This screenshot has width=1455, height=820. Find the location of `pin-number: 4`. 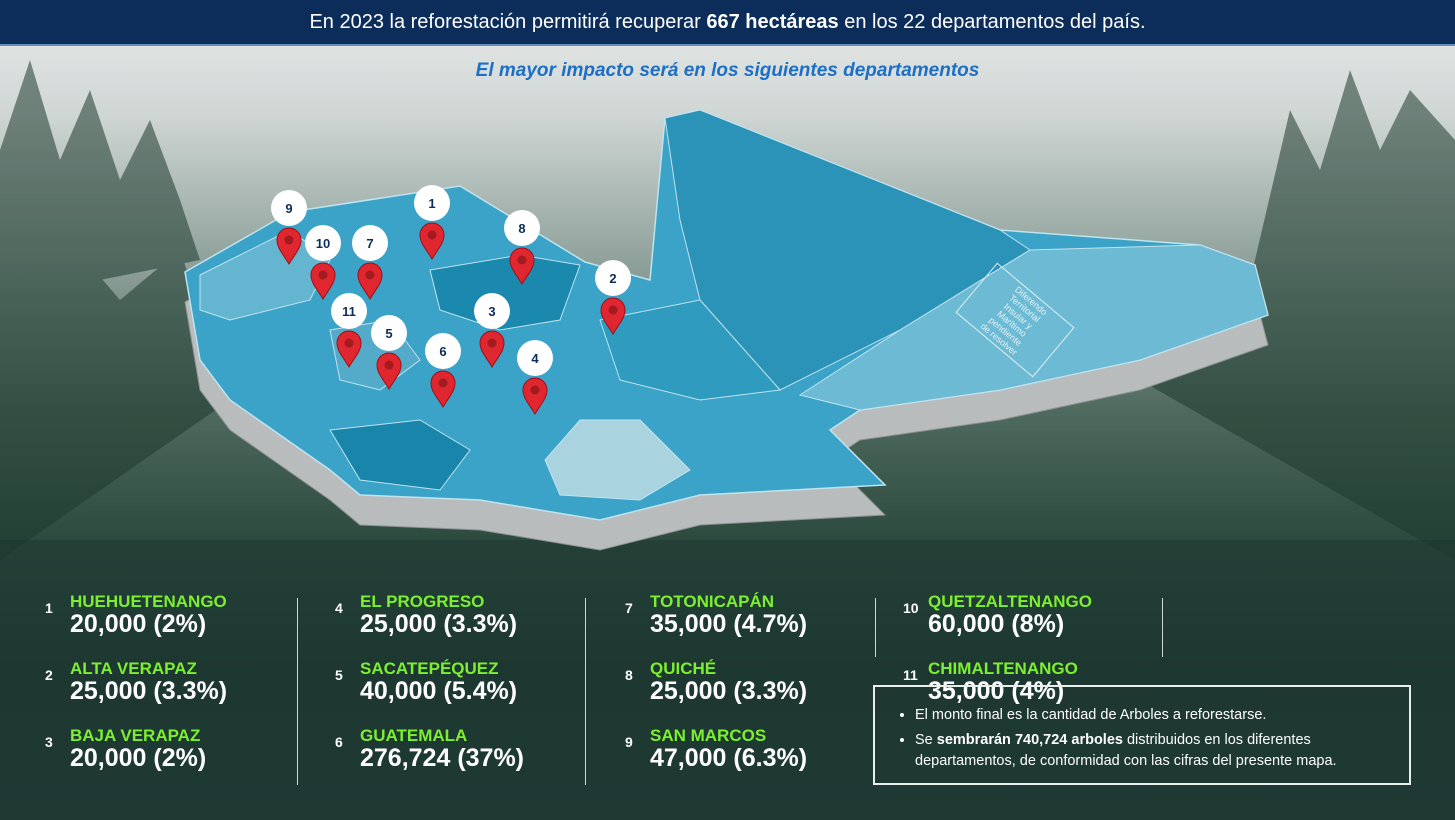

pin-number: 4 is located at coordinates (535, 358).